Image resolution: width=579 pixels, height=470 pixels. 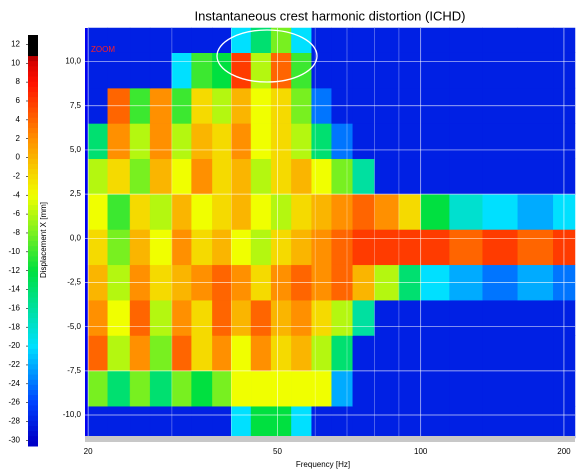 What do you see at coordinates (18, 119) in the screenshot?
I see `colorbar-tick-label: 4` at bounding box center [18, 119].